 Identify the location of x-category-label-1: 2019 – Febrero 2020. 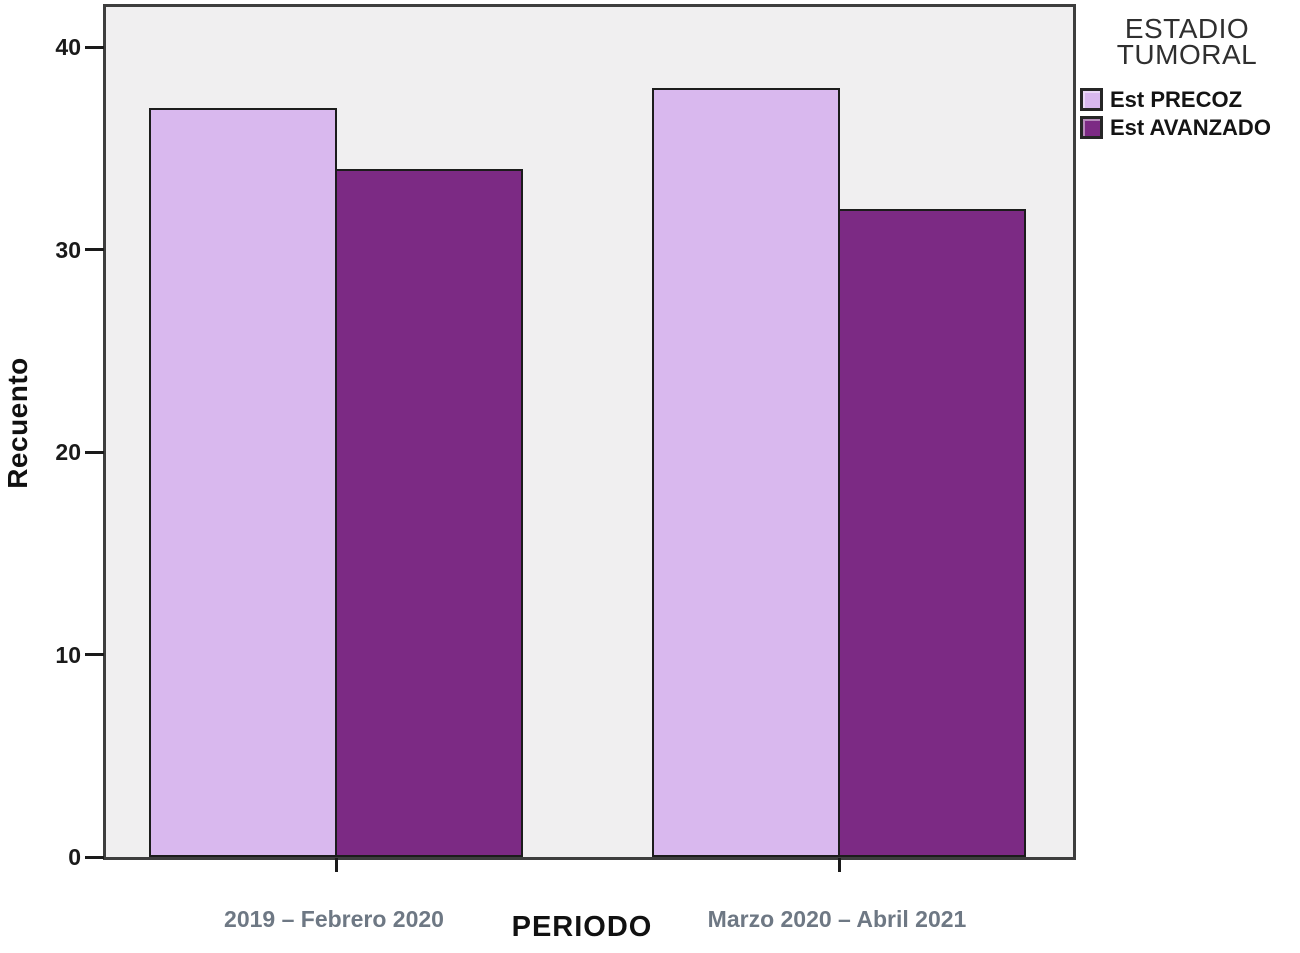
(334, 919).